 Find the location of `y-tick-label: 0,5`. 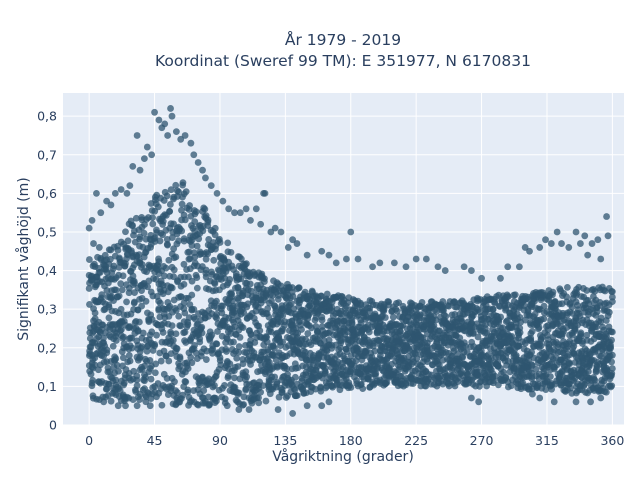

y-tick-label: 0,5 is located at coordinates (47, 231).